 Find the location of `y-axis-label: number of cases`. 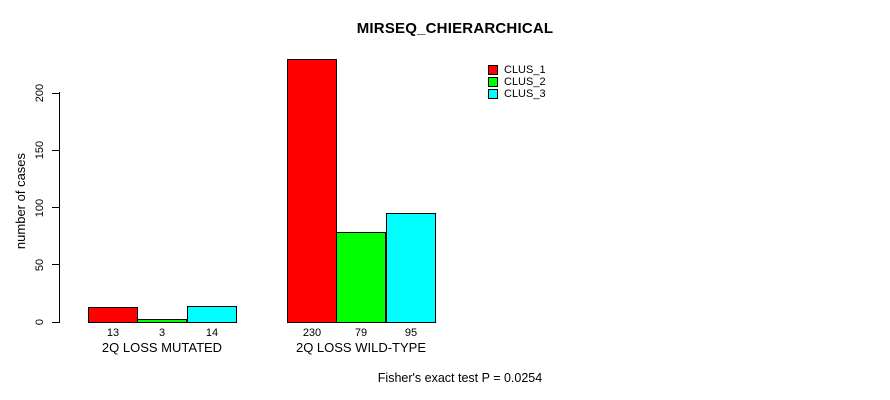

y-axis-label: number of cases is located at coordinates (20, 201).